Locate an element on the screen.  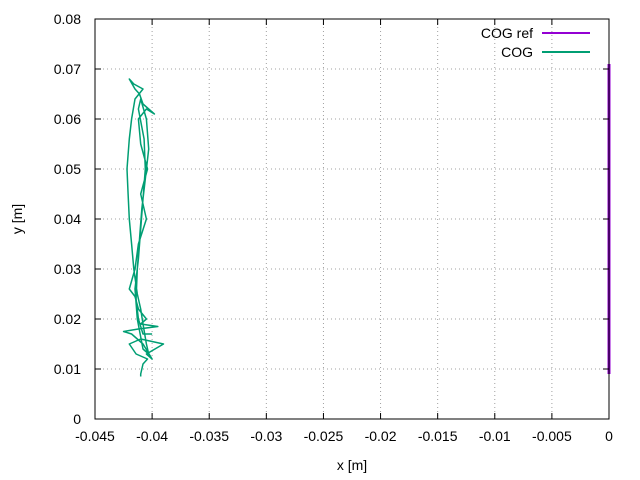
y-axis-label: y [m] is located at coordinates (17, 219).